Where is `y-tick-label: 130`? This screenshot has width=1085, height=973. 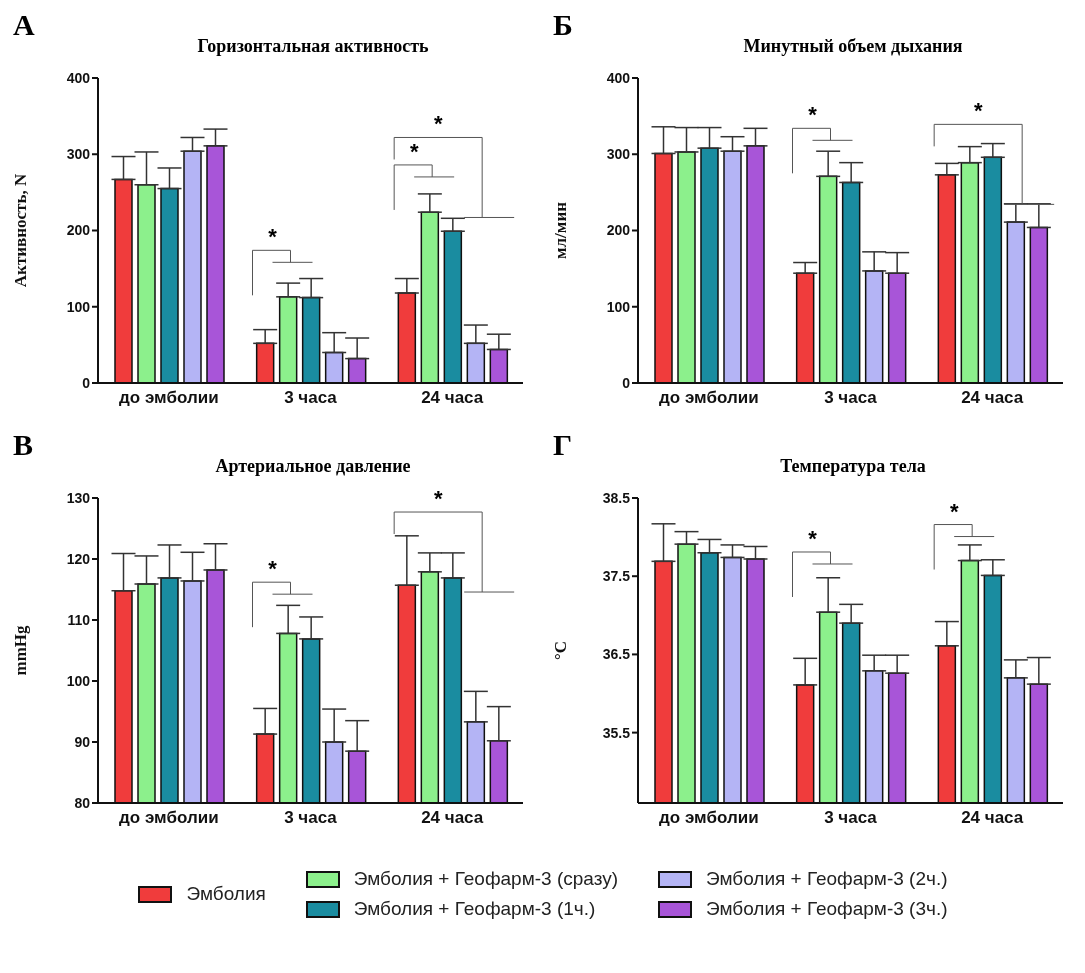
y-tick-label: 130 is located at coordinates (78, 497).